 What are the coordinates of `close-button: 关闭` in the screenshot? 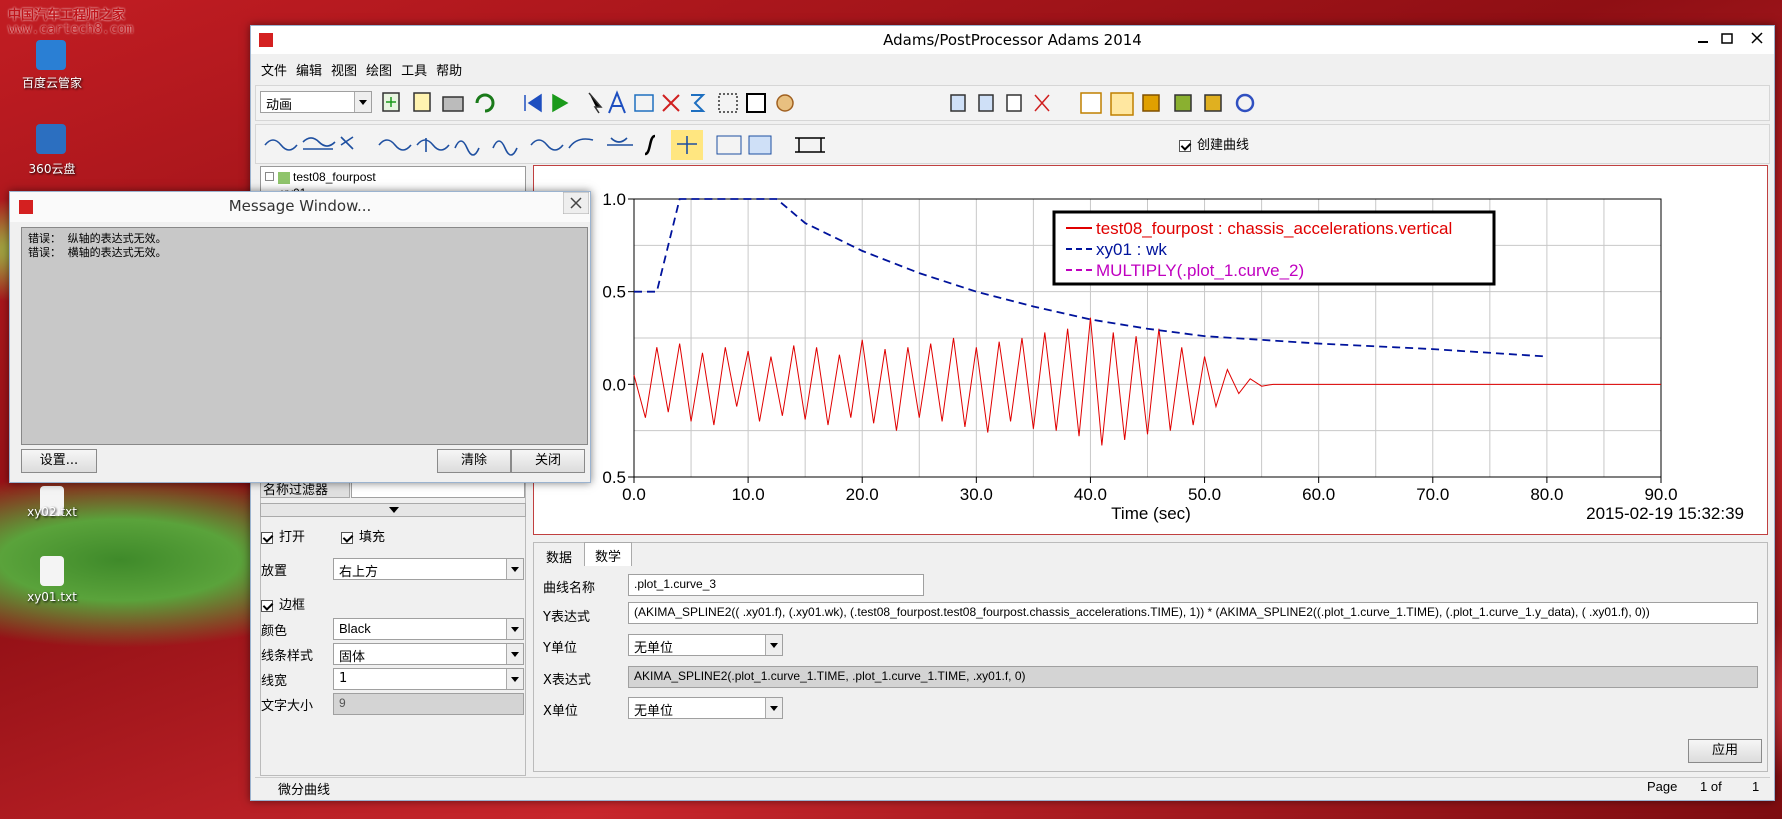 It's located at (548, 461).